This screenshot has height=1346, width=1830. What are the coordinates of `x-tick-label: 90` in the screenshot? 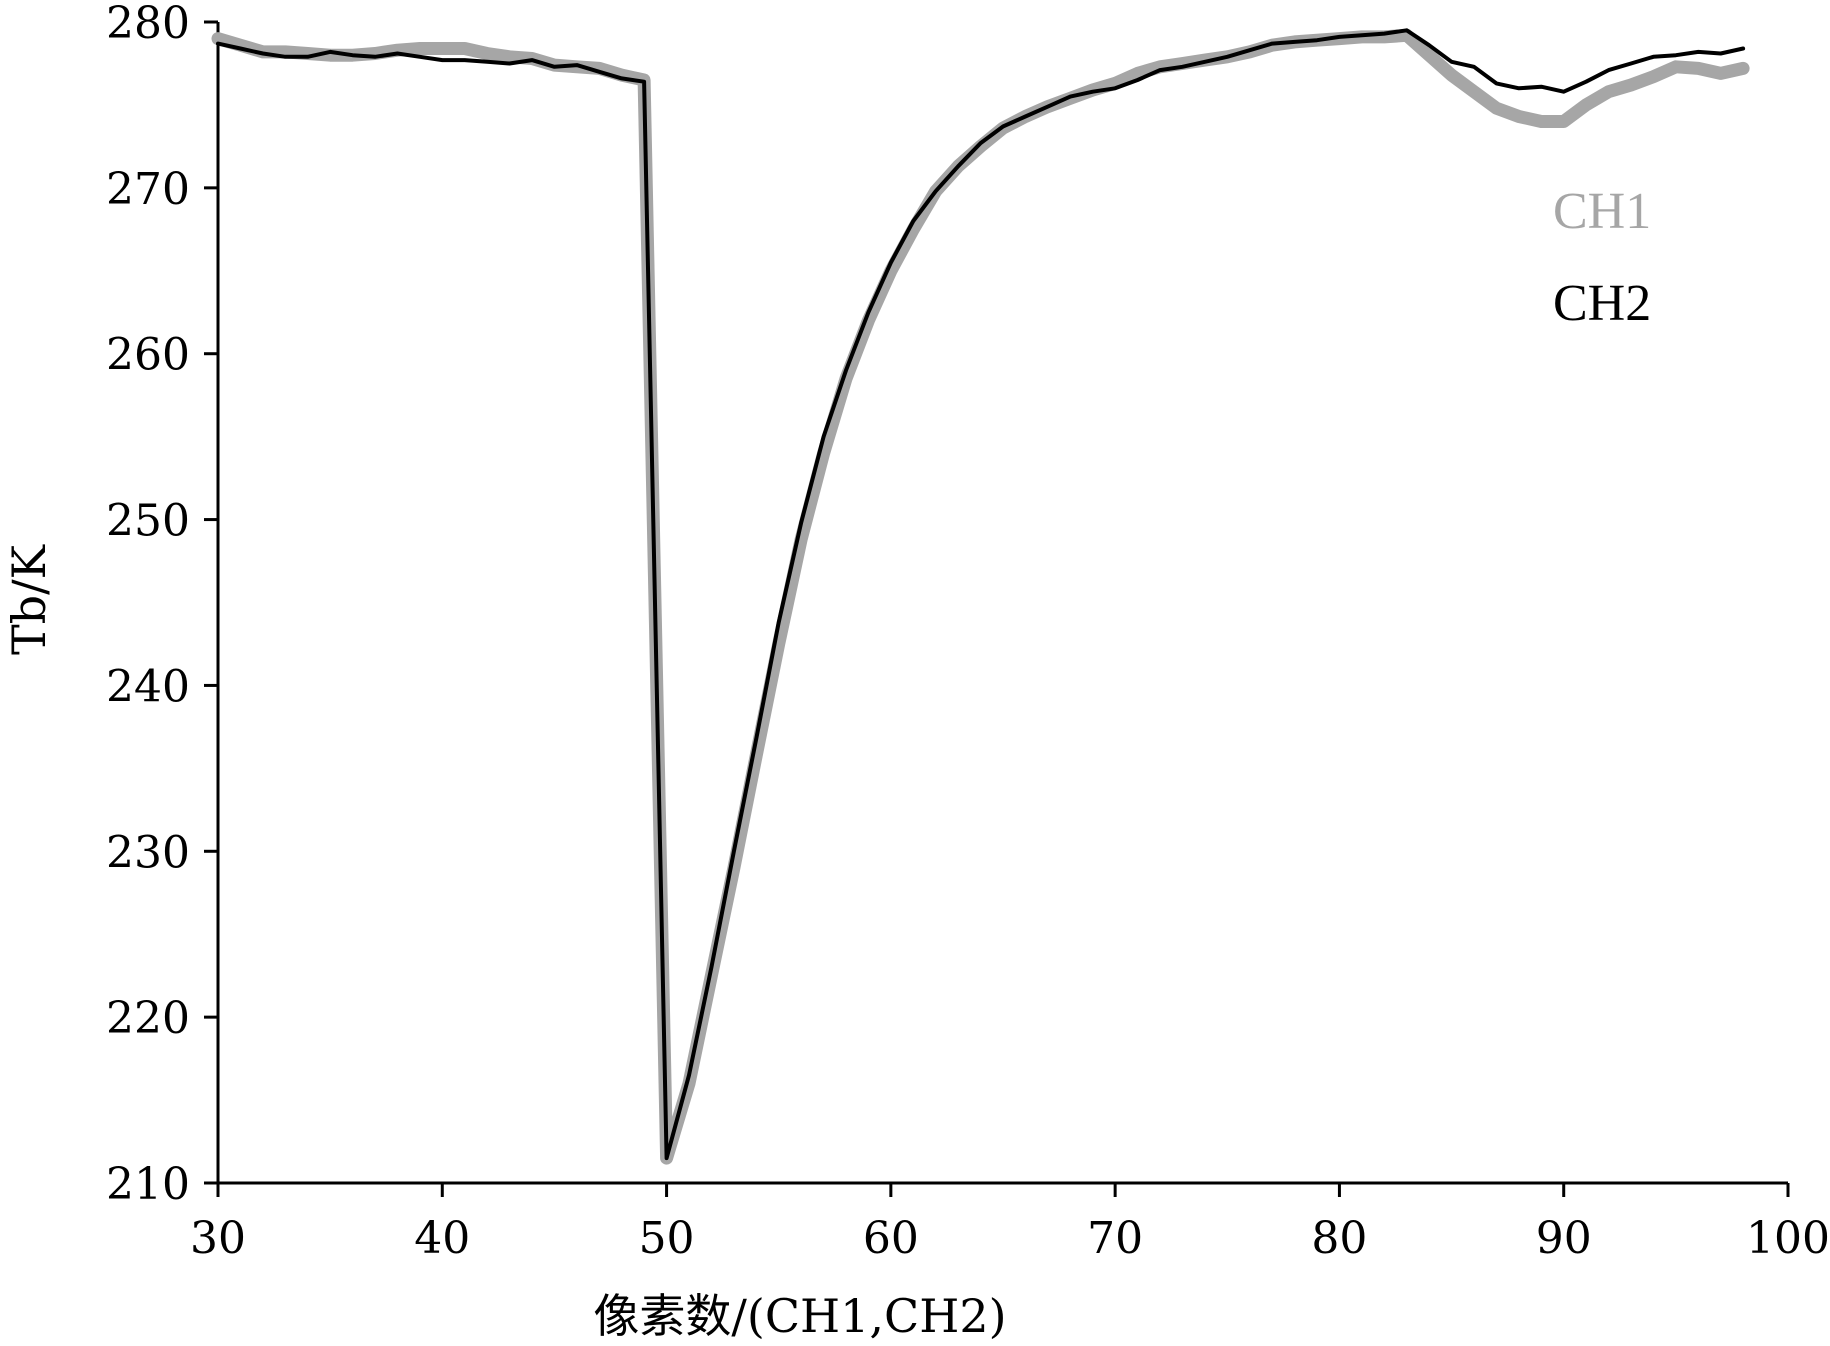 It's located at (1564, 1238).